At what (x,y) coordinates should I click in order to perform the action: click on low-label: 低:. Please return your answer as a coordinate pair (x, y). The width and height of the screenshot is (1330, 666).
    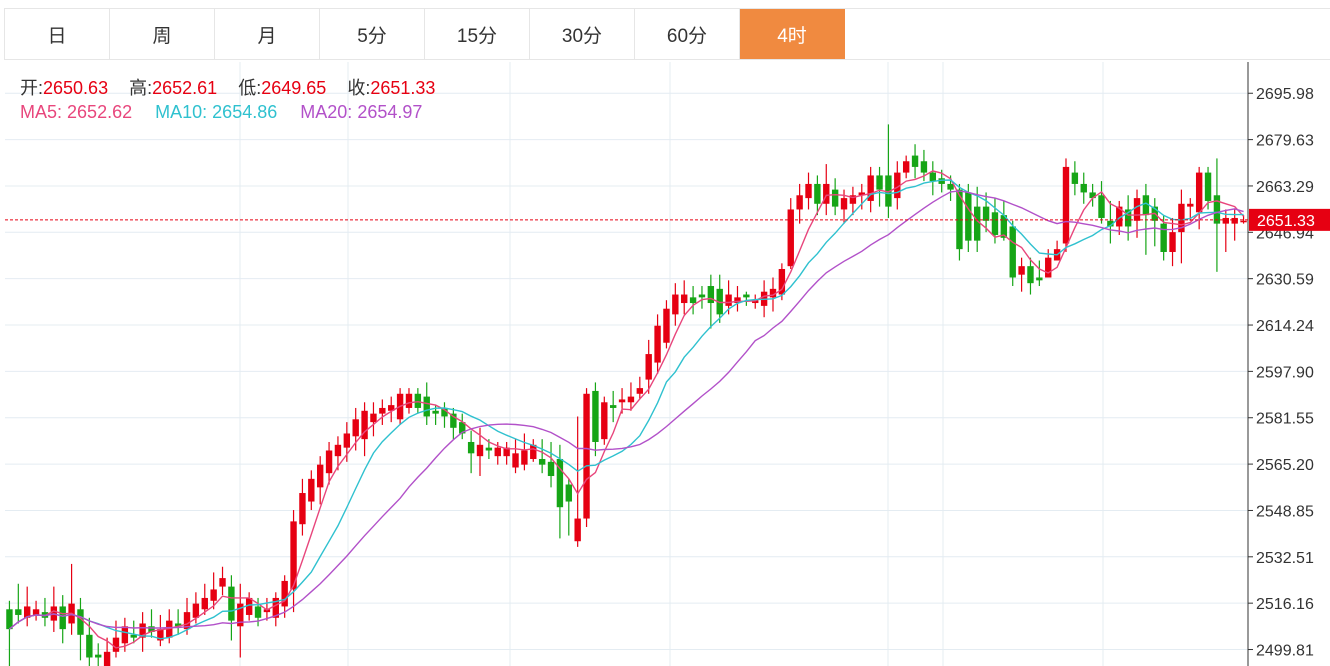
    Looking at the image, I should click on (250, 88).